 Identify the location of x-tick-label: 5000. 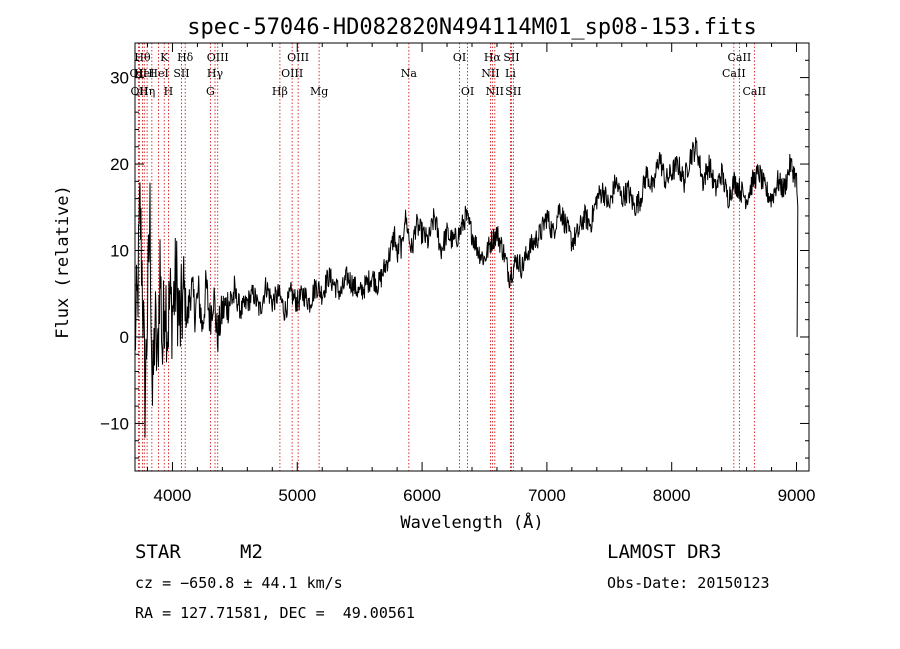
(297, 495).